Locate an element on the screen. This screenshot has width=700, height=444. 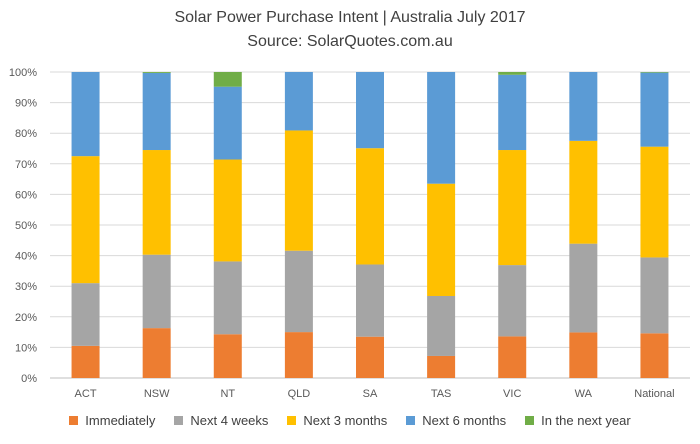
bar-next-6-months-qld is located at coordinates (298, 101).